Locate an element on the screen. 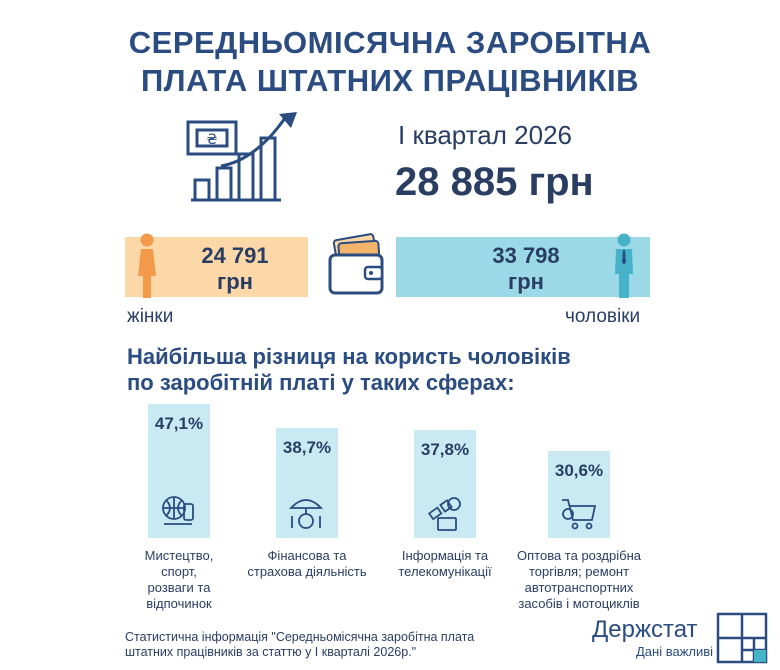 This screenshot has width=780, height=670. women-salary-unit: грн is located at coordinates (235, 281).